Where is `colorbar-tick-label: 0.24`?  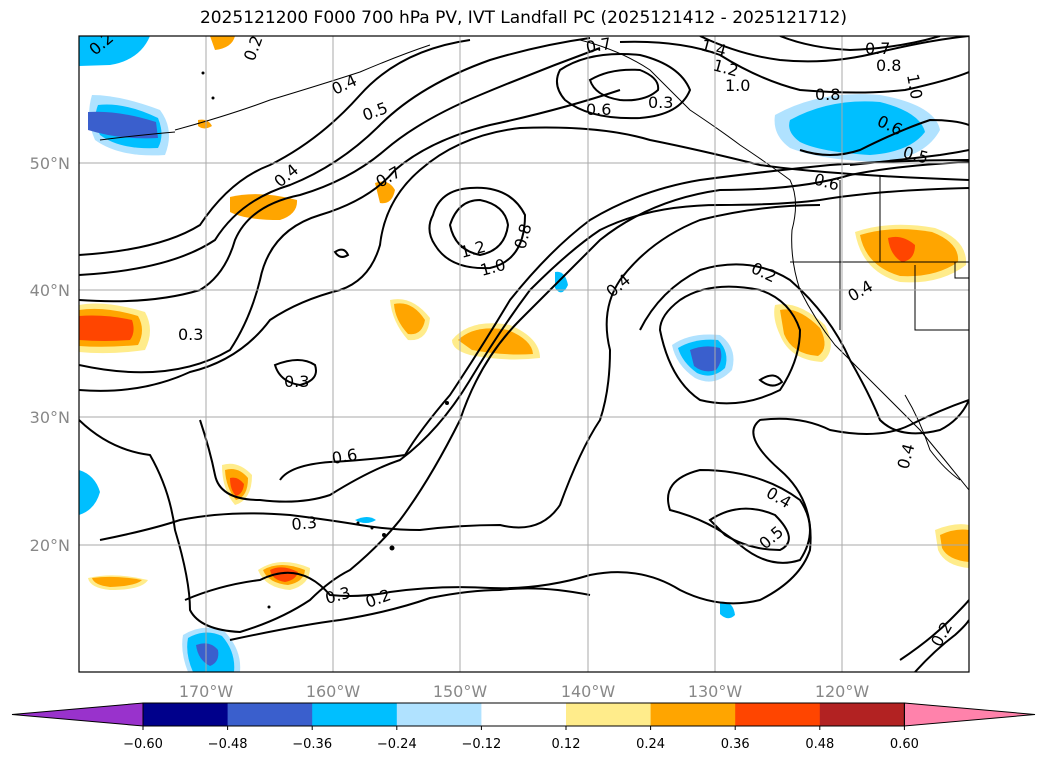 colorbar-tick-label: 0.24 is located at coordinates (650, 744).